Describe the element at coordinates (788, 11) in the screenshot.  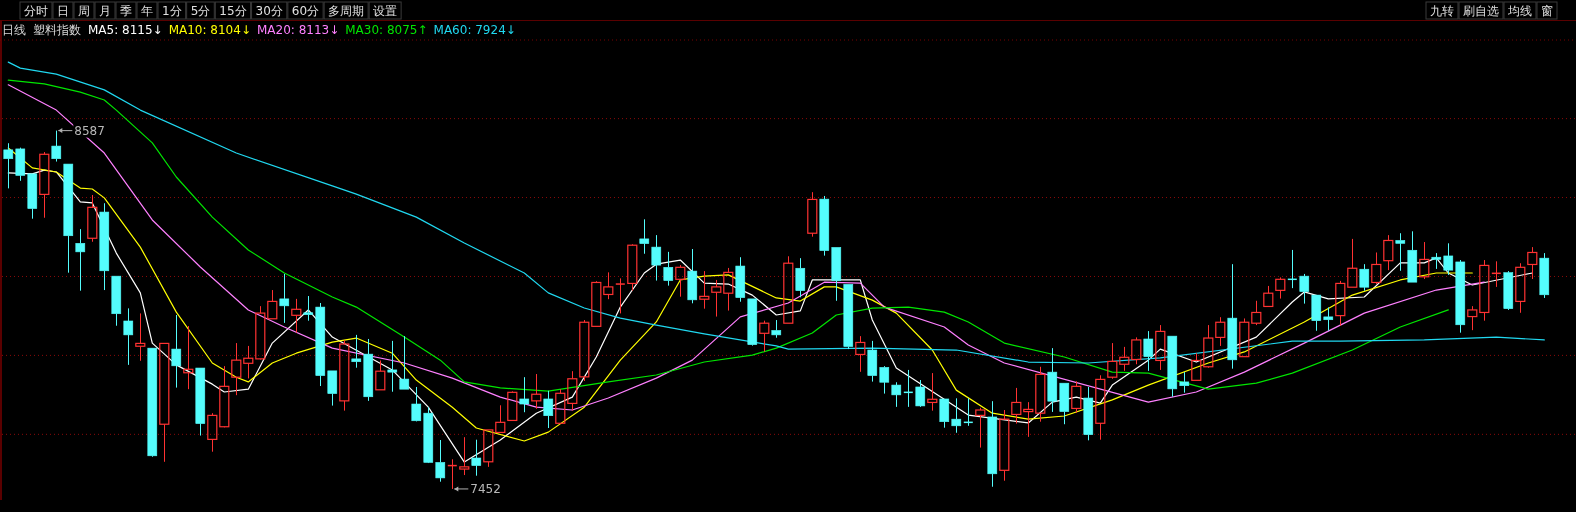
I see `toolbar: 分时 日 周 月 季 年 1分 5分 15分 30分 60分 多周期 设置 九转 刷自选 均线 窗` at that location.